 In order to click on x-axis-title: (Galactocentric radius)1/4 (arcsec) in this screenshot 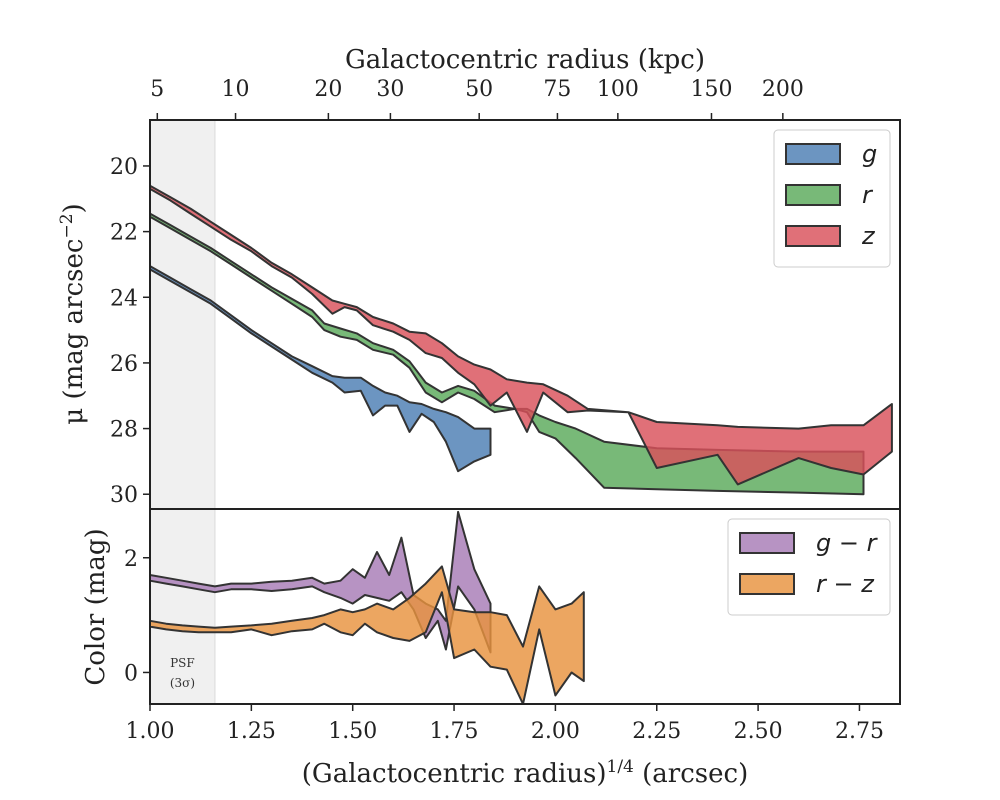, I will do `click(525, 773)`.